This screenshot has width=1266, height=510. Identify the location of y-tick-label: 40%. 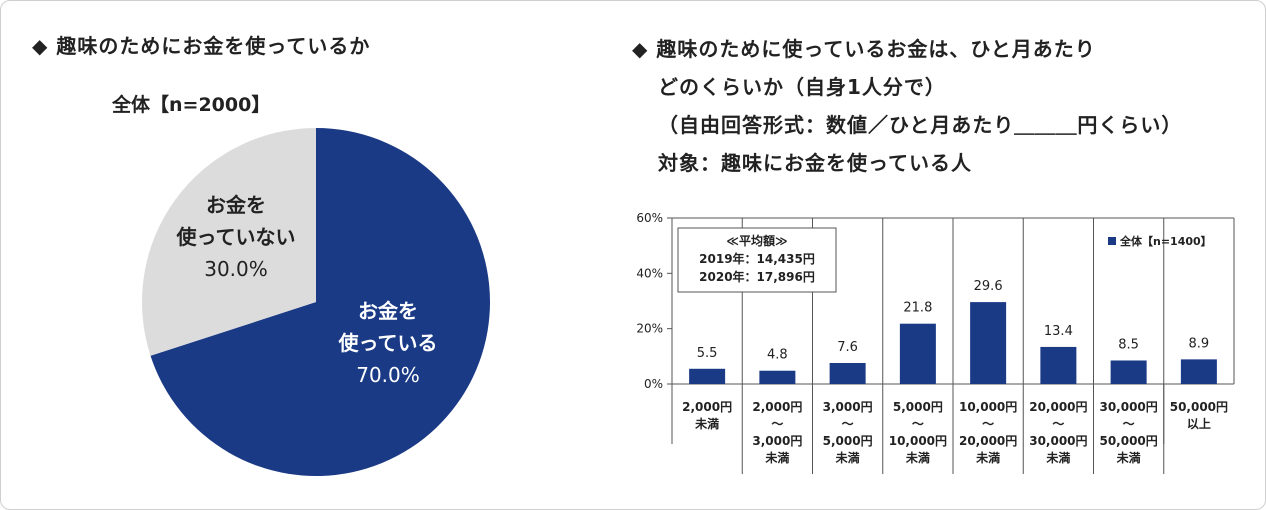
(649, 273).